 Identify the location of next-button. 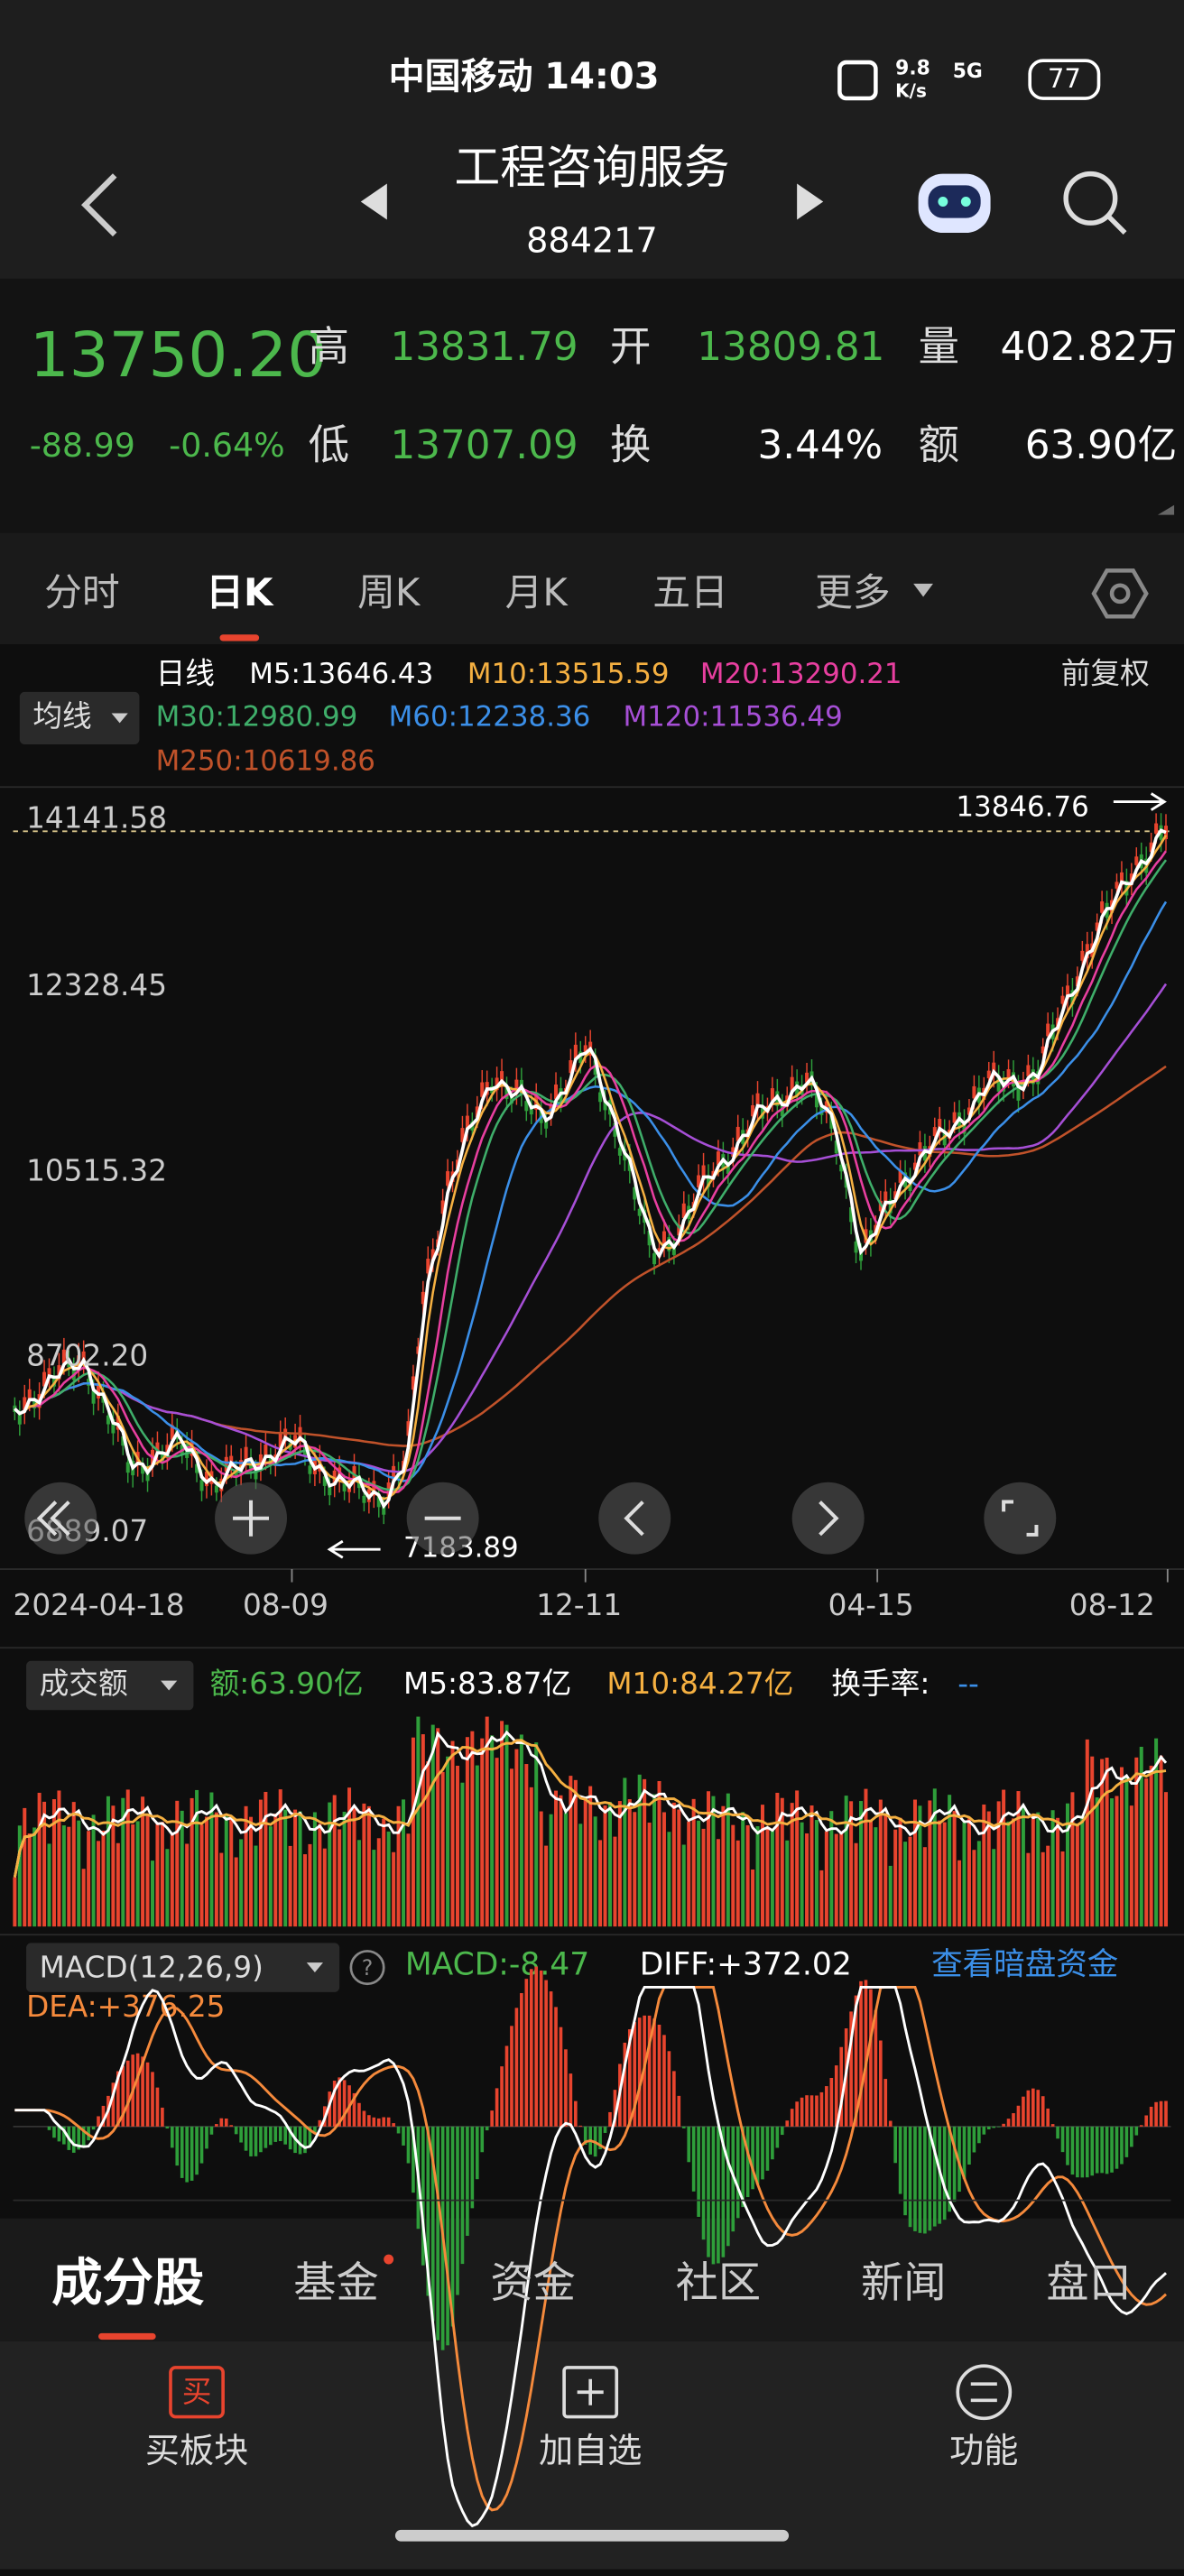
(811, 201).